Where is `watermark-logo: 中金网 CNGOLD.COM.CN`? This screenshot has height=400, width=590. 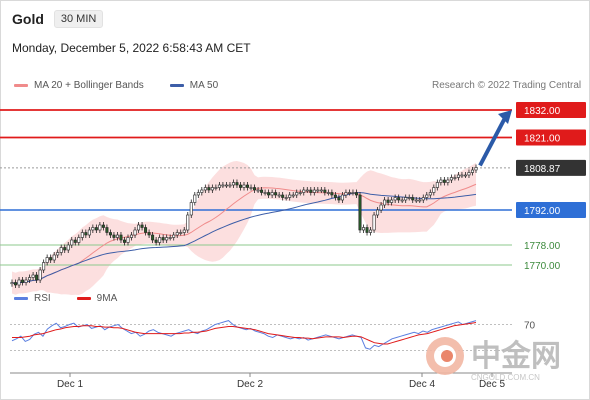
watermark-logo: 中金网 CNGOLD.COM.CN is located at coordinates (493, 359).